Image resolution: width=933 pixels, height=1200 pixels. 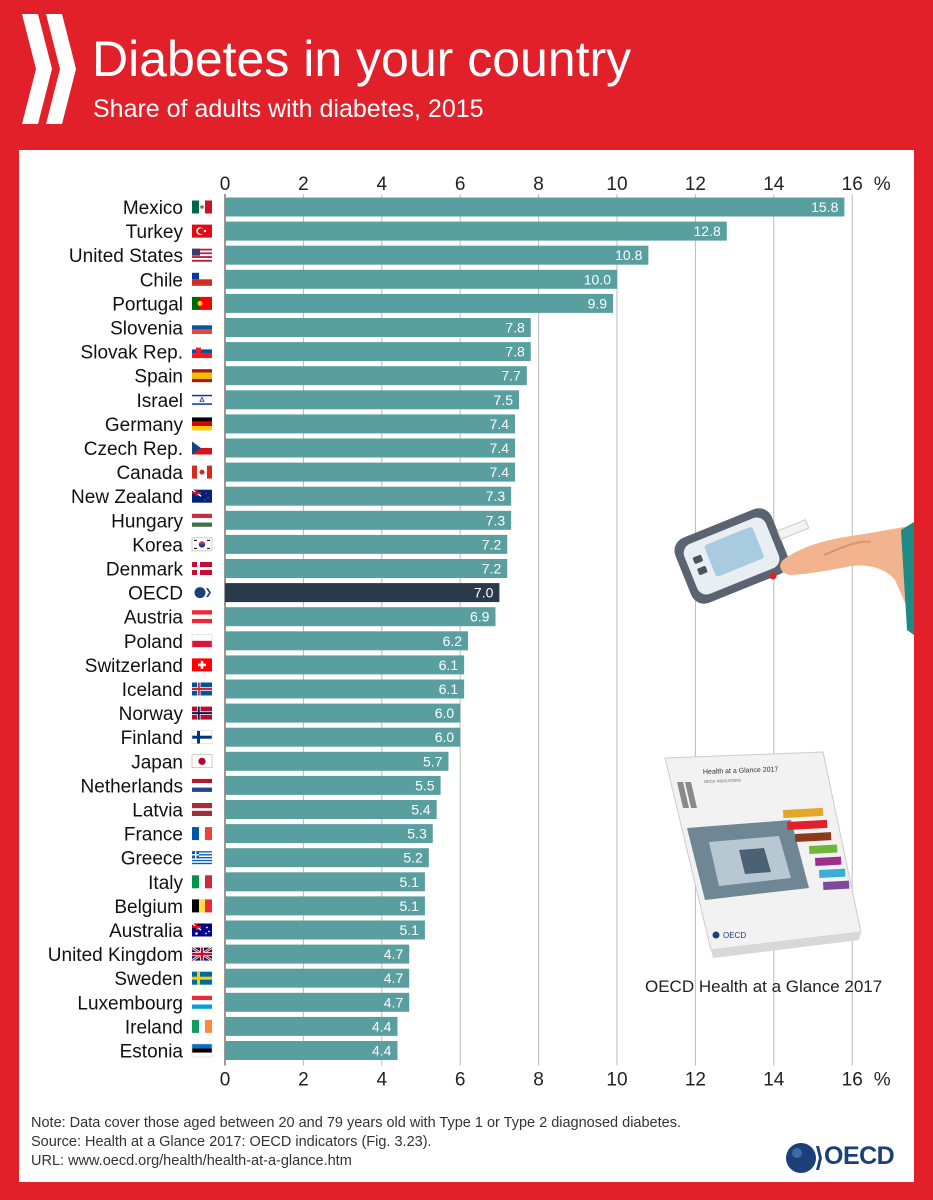 I want to click on bar-france, so click(x=329, y=834).